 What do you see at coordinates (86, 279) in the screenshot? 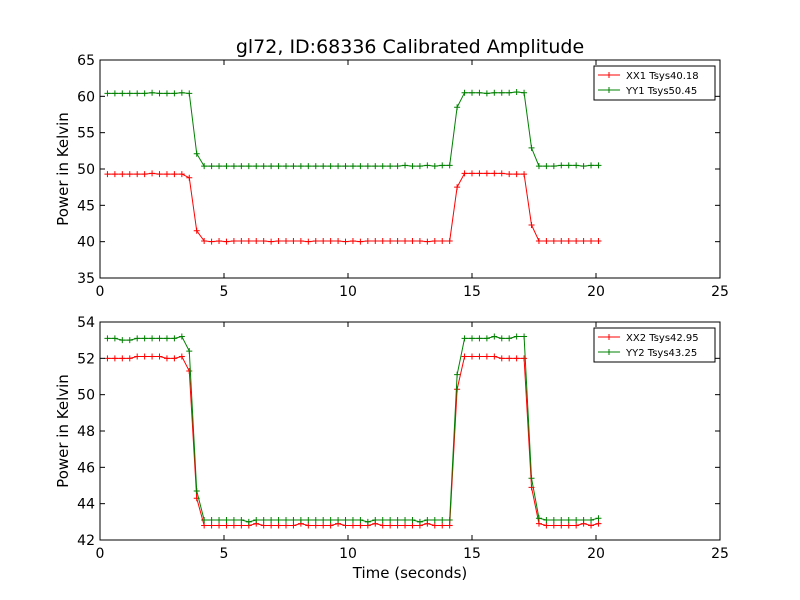
I see `y-tick-label: 35` at bounding box center [86, 279].